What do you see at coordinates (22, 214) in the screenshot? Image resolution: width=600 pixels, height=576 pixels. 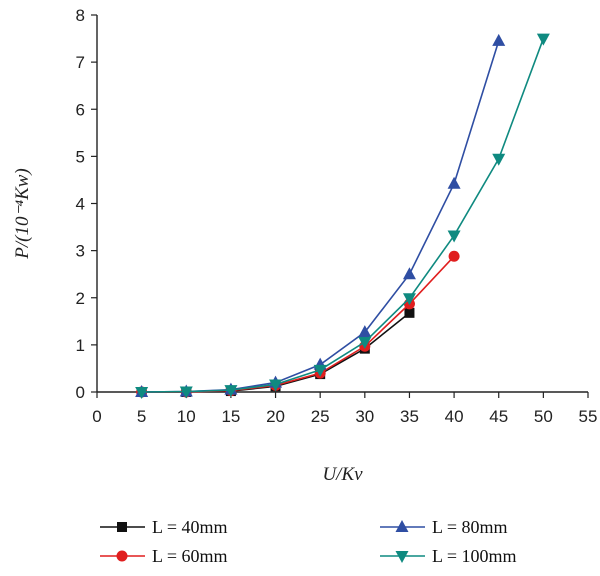 I see `y-axis-label: P/(10⁻⁴Kw)` at bounding box center [22, 214].